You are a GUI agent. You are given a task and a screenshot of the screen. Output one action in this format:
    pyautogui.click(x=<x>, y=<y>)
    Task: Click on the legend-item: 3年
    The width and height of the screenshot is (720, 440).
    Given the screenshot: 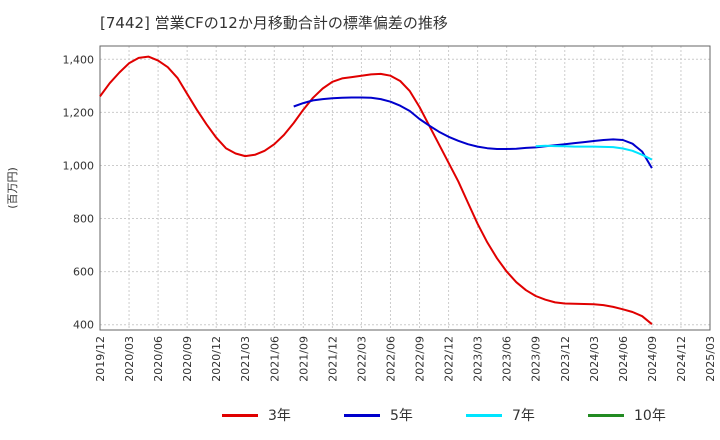 What is the action you would take?
    pyautogui.click(x=256, y=415)
    